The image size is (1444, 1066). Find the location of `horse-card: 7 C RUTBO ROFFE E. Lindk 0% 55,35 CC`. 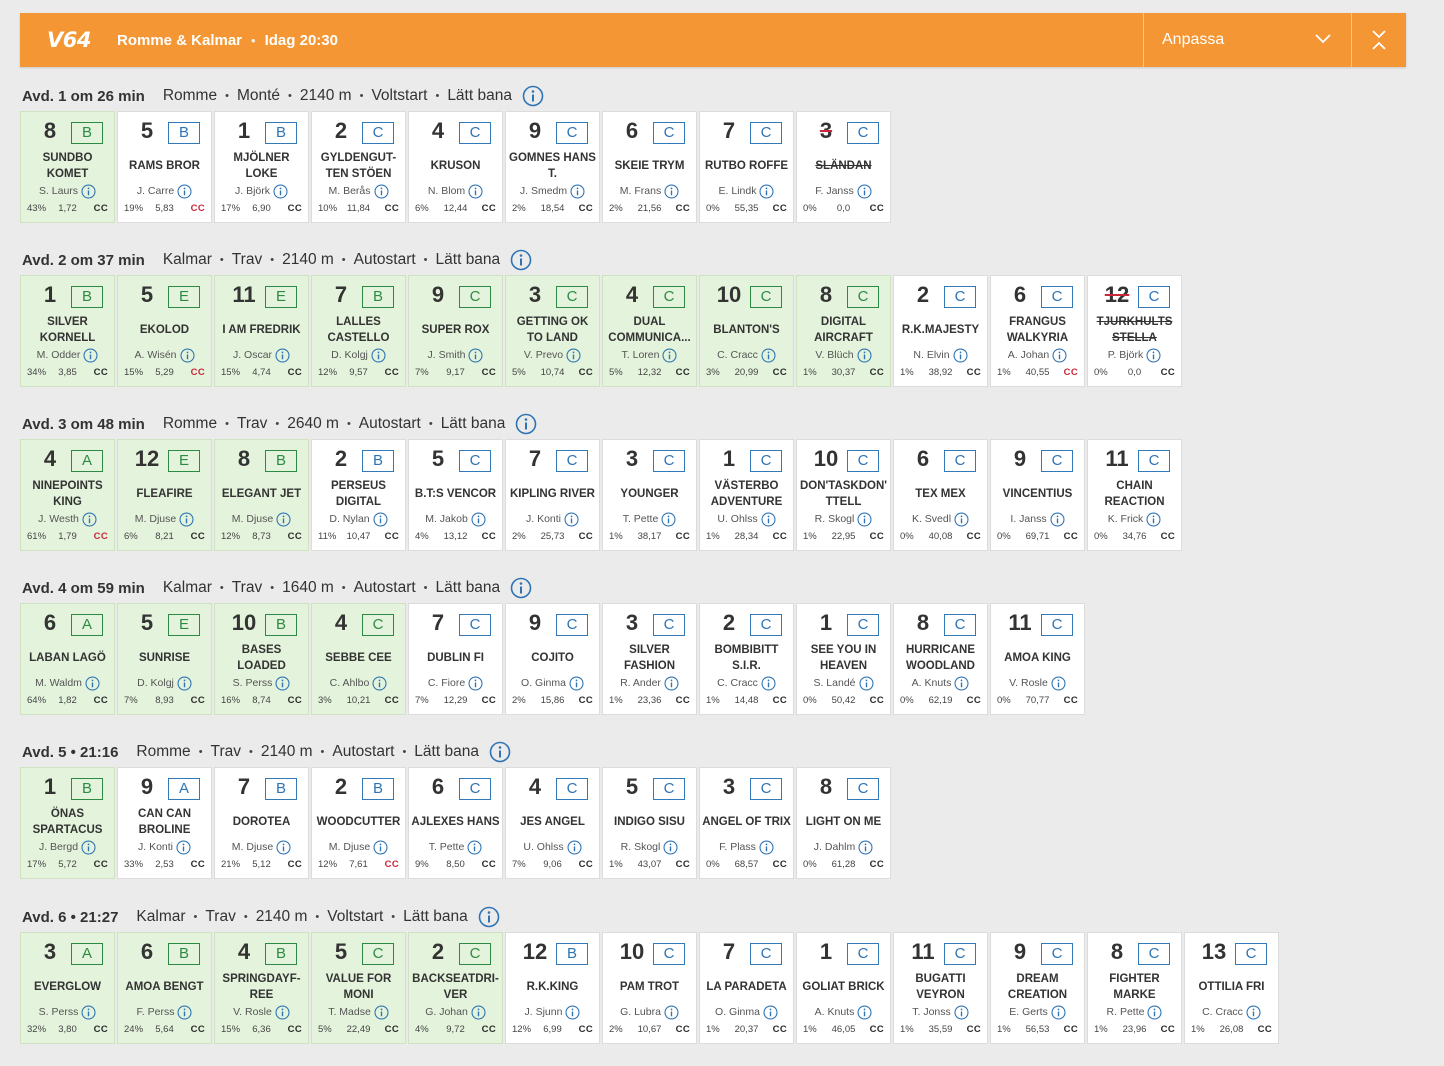

horse-card: 7 C RUTBO ROFFE E. Lindk 0% 55,35 CC is located at coordinates (746, 167).